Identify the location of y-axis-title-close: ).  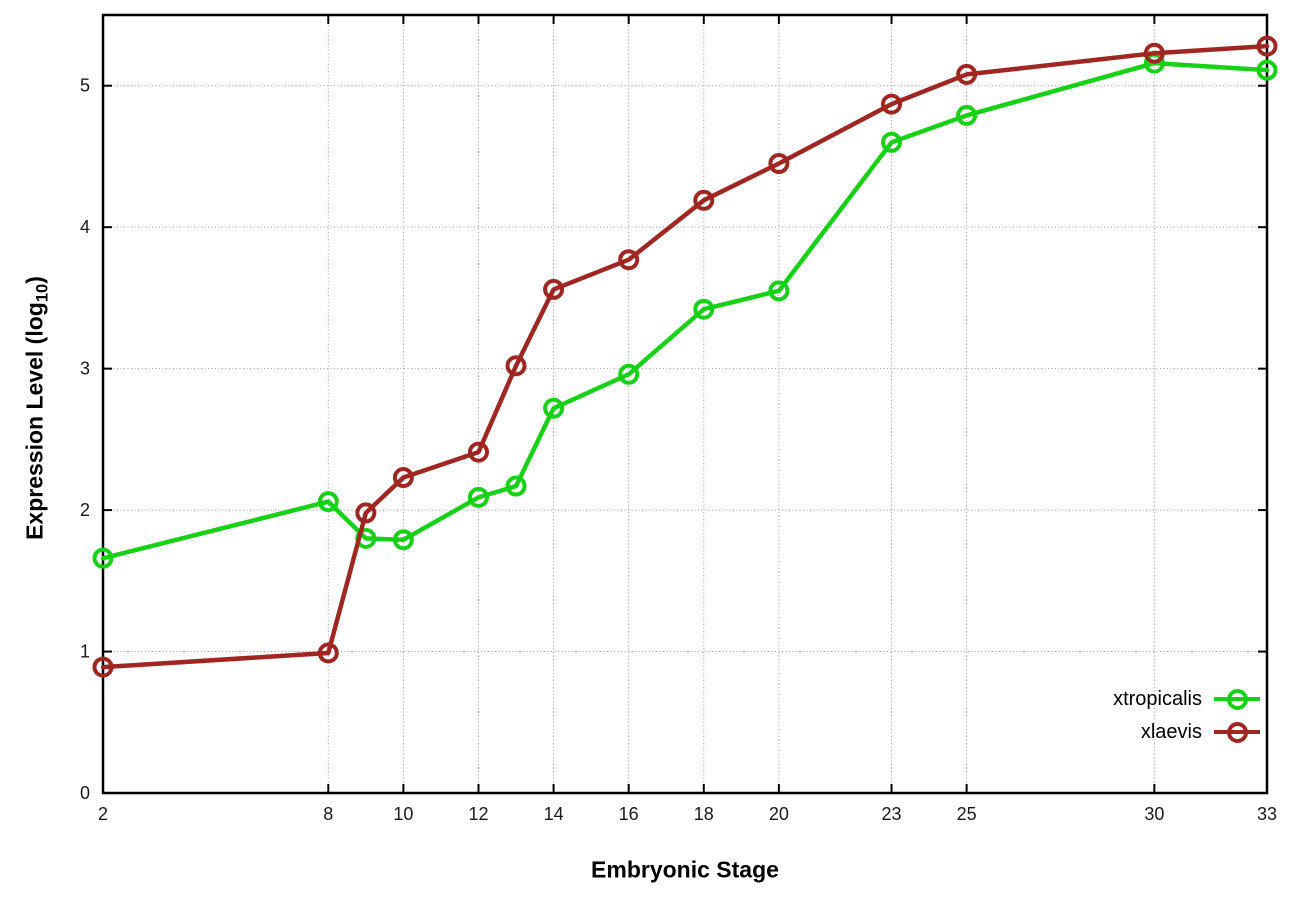
(34, 280).